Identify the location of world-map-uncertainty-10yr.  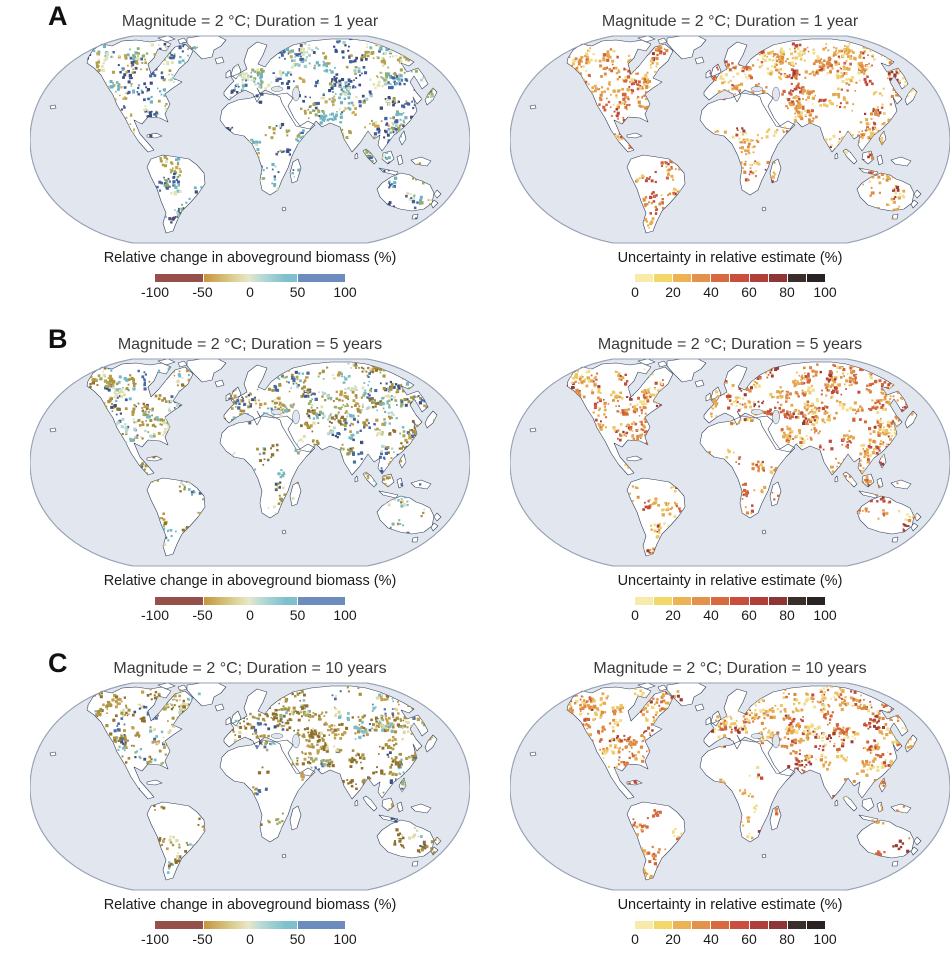
(730, 786).